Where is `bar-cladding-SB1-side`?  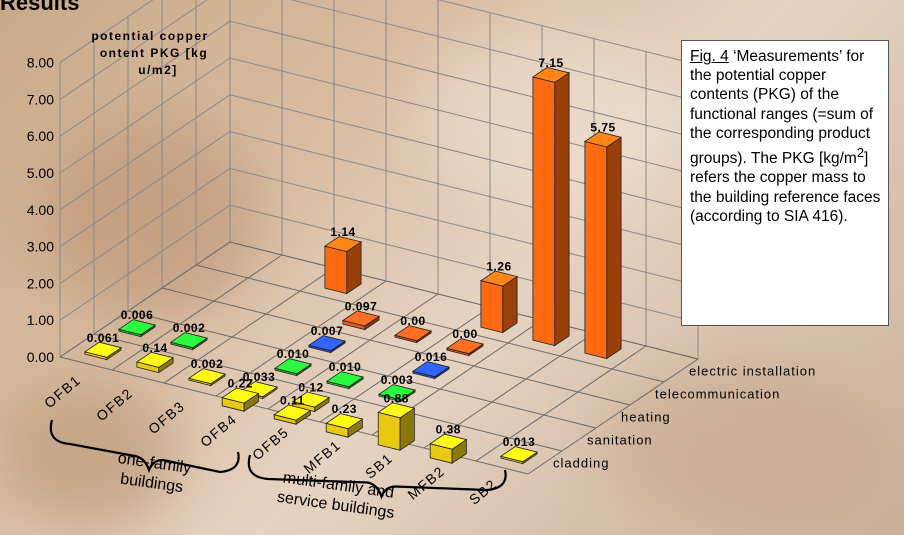 bar-cladding-SB1-side is located at coordinates (562, 209).